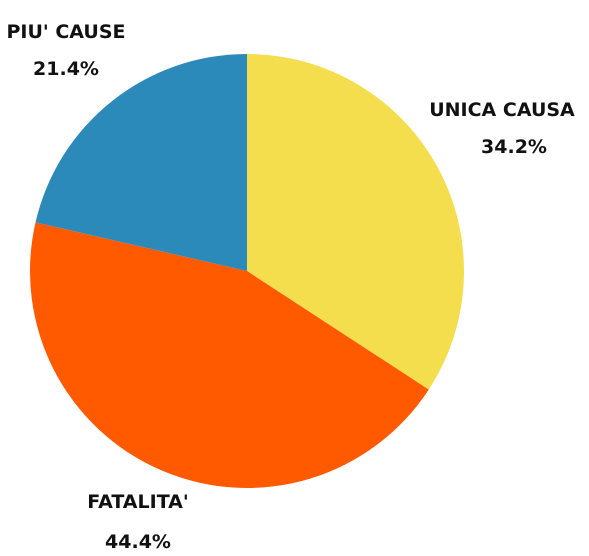  What do you see at coordinates (138, 542) in the screenshot?
I see `slice-value-fatalita: 44.4%` at bounding box center [138, 542].